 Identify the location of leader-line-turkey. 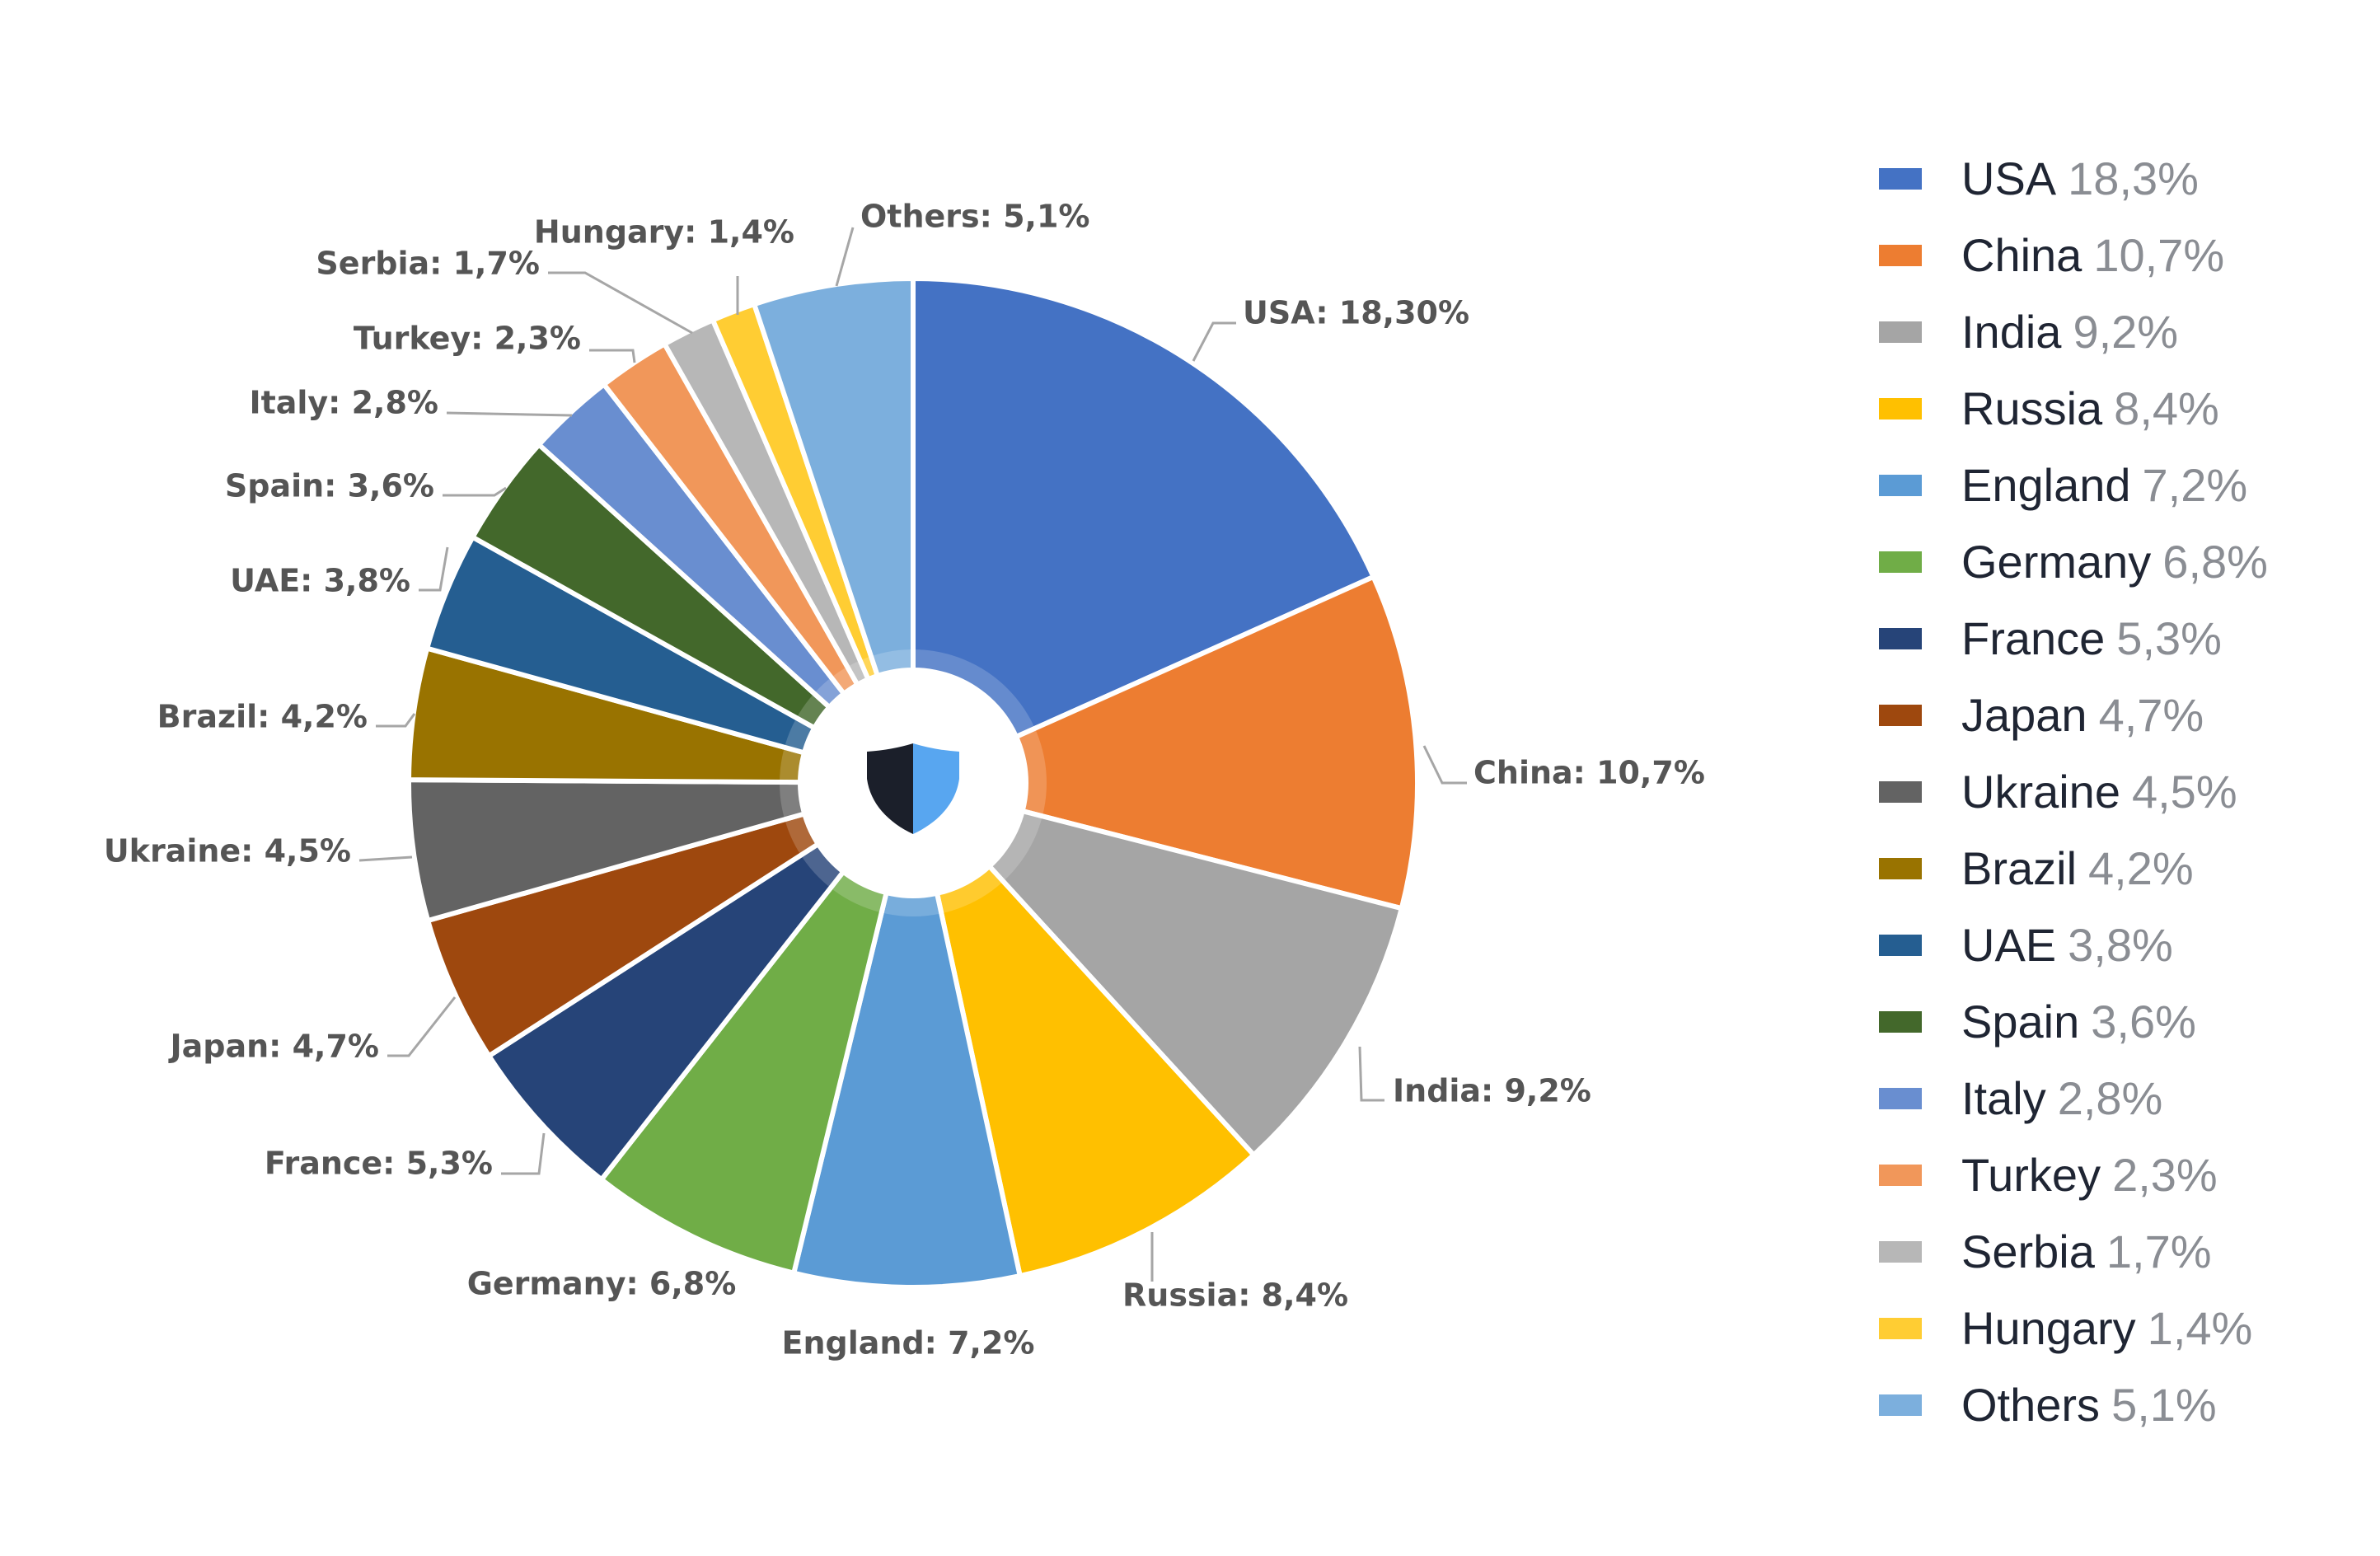
(612, 356).